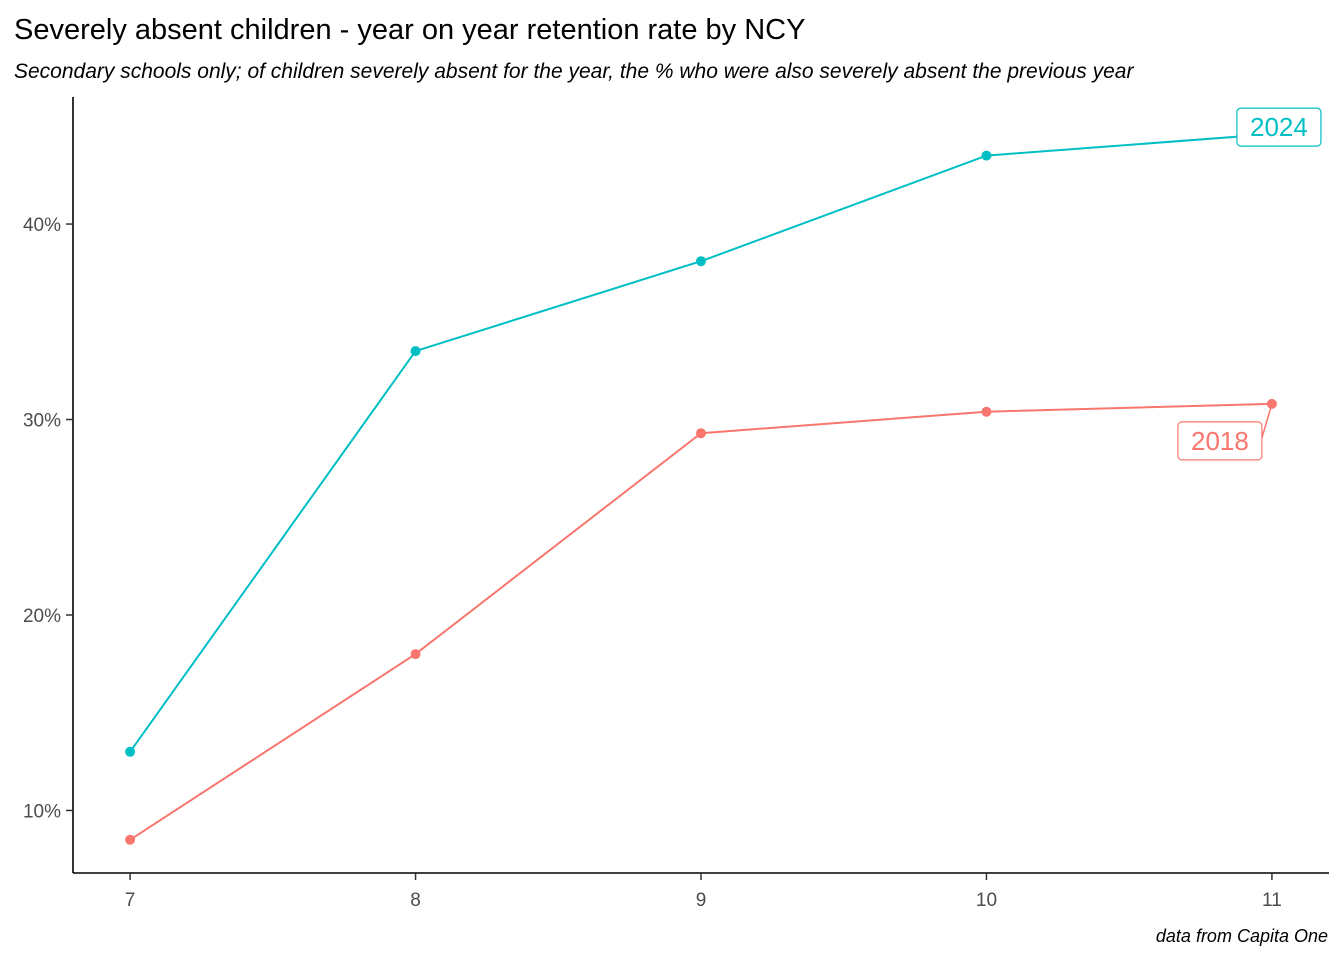 The height and width of the screenshot is (960, 1344). Describe the element at coordinates (1267, 421) in the screenshot. I see `series-label-leader` at that location.